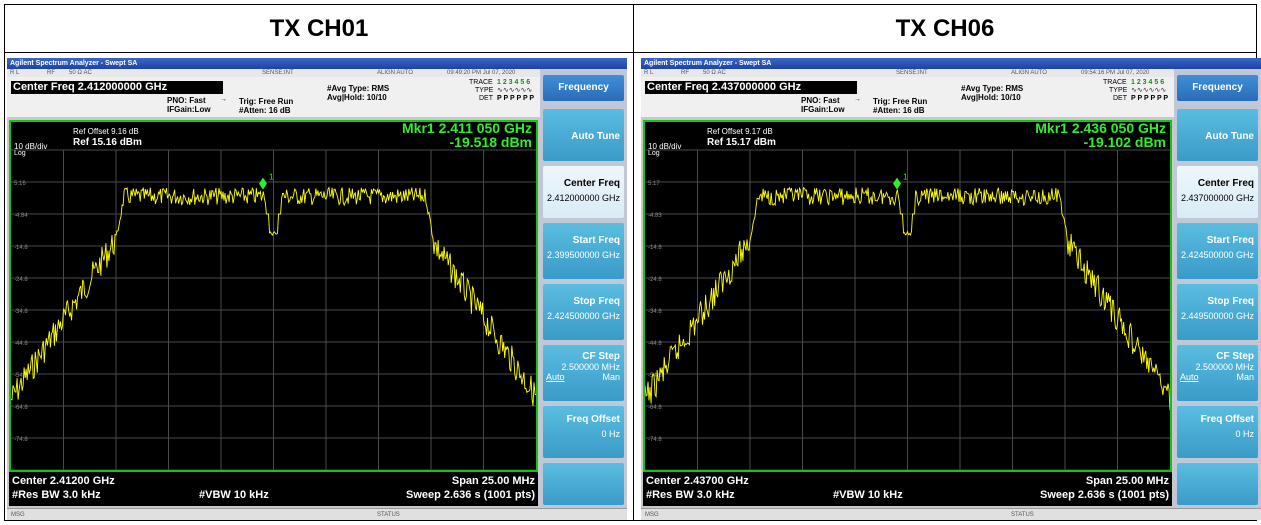  I want to click on ref-offset: Ref Offset 9.17 dB, so click(740, 131).